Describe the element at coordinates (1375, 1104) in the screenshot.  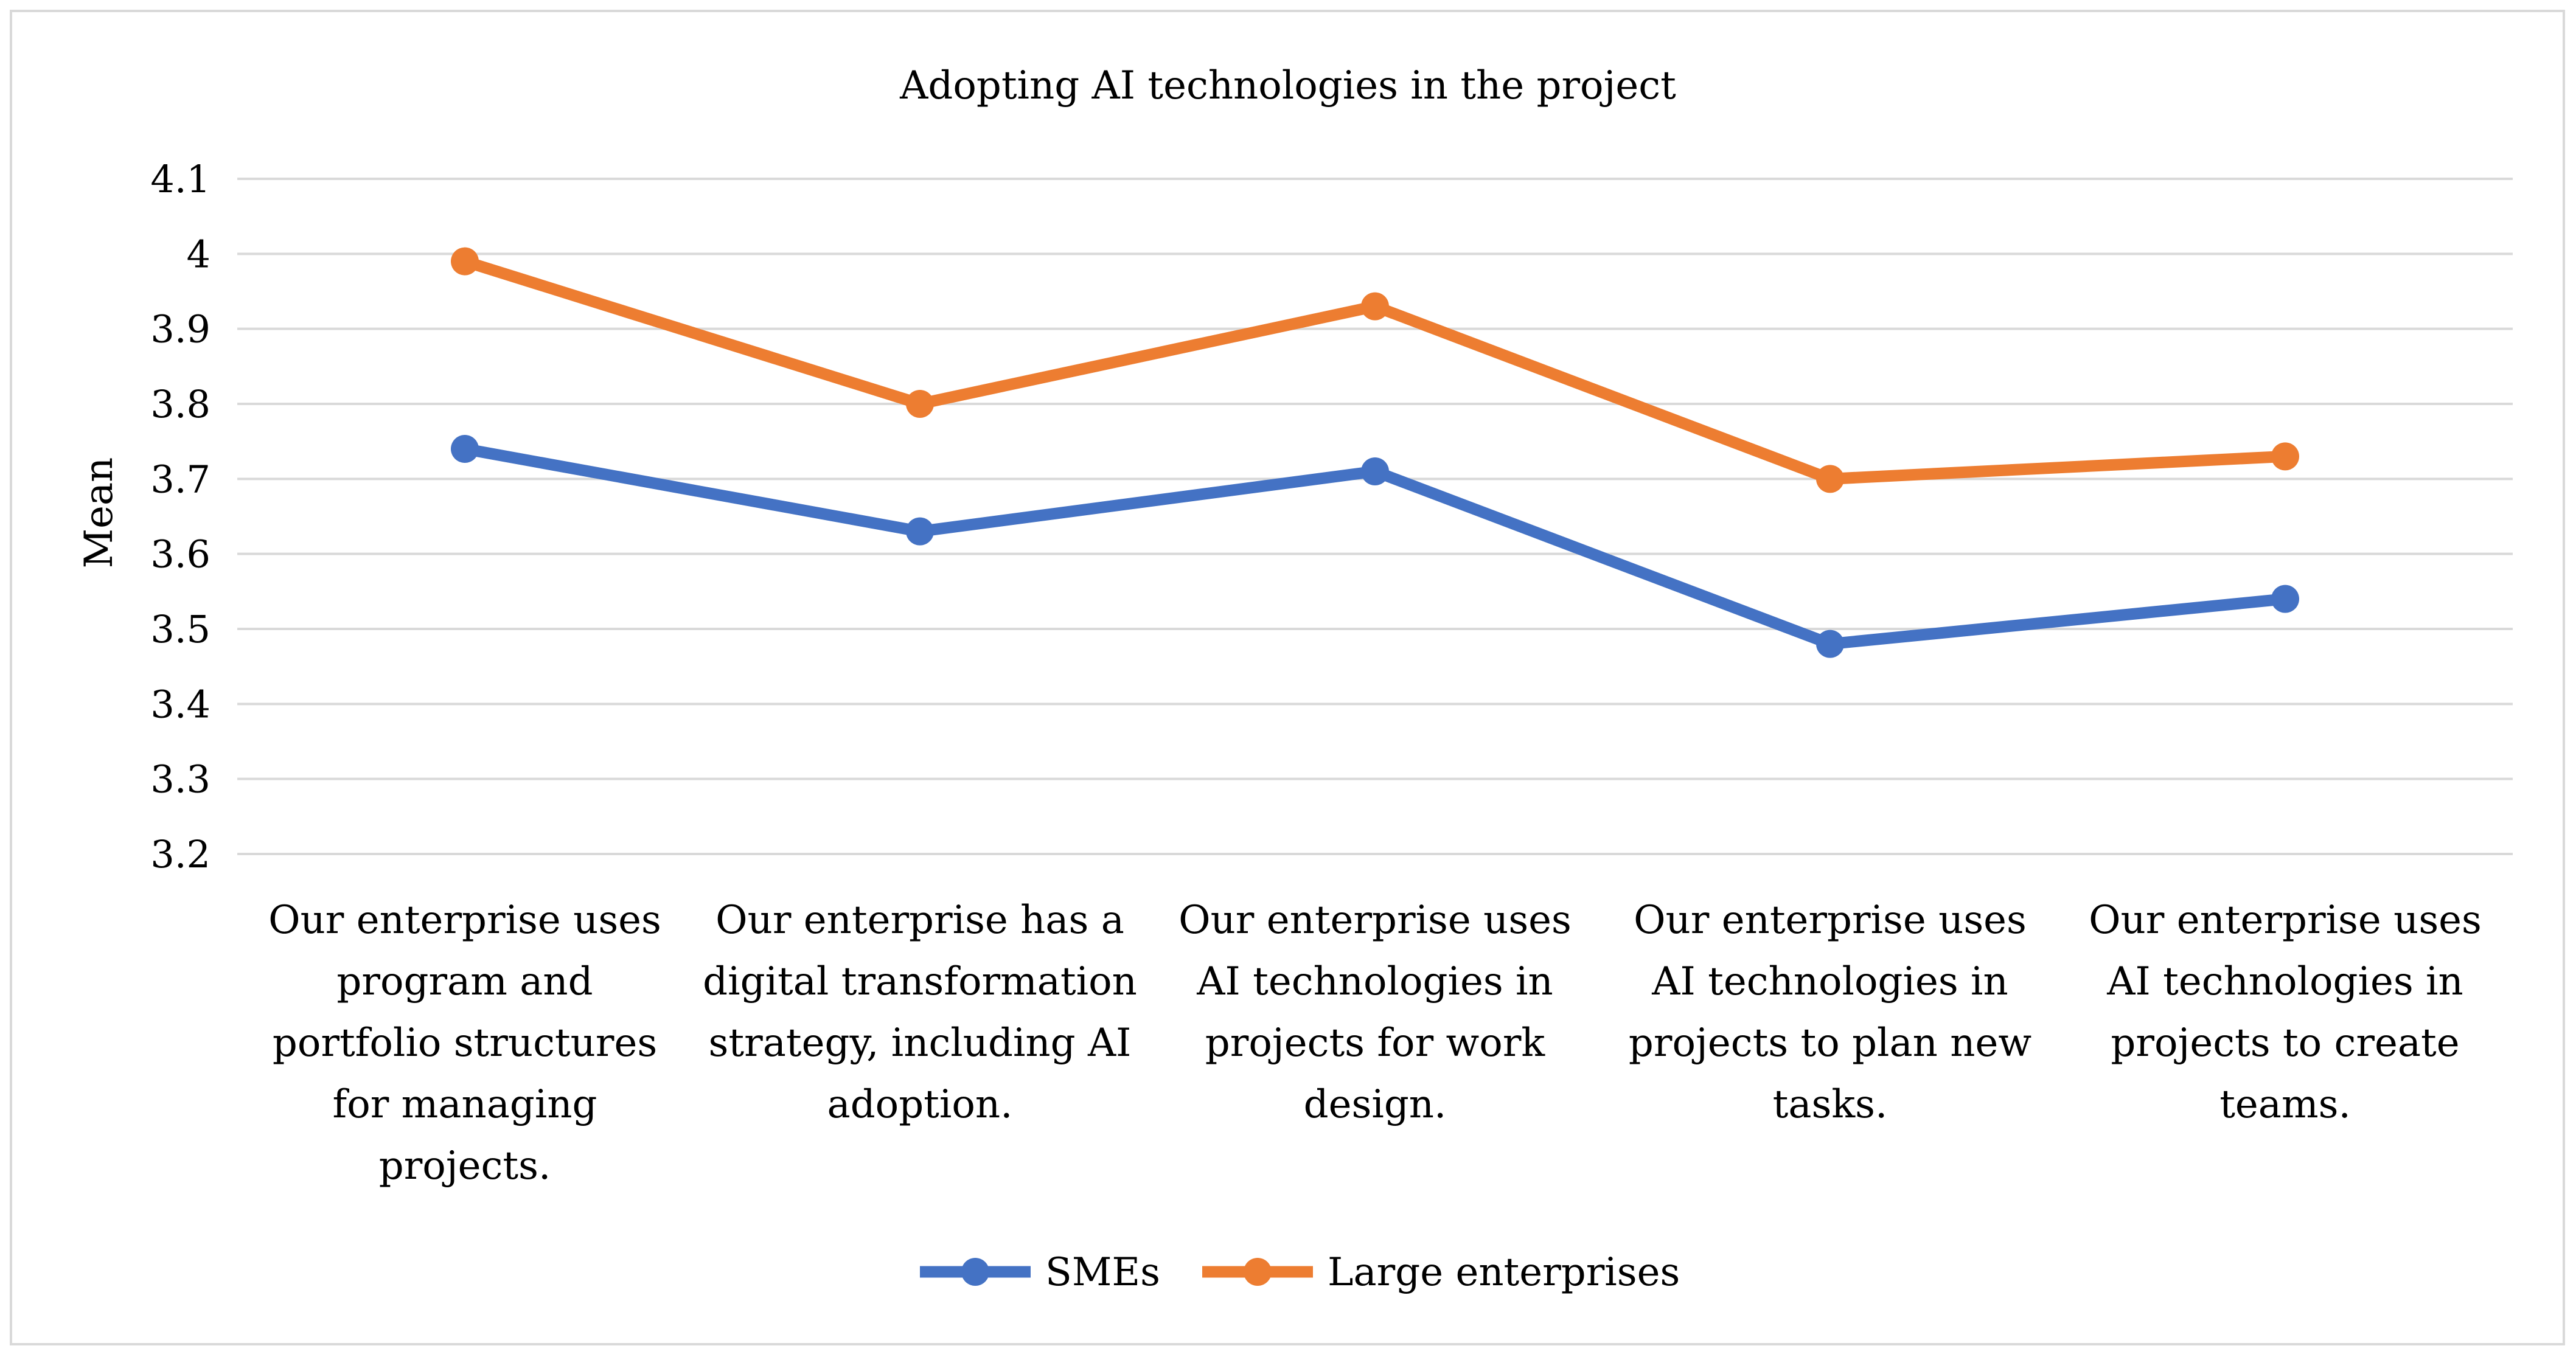
I see `x-tick-label-line: design.` at that location.